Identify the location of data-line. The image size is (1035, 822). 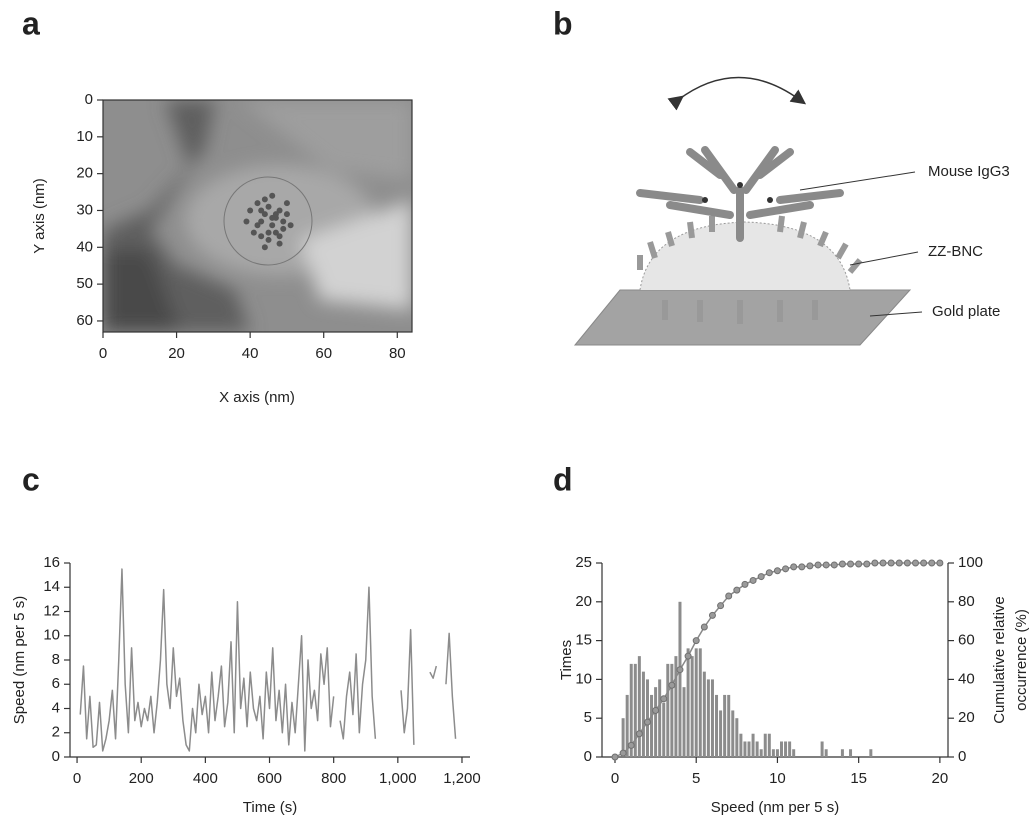
(268, 660).